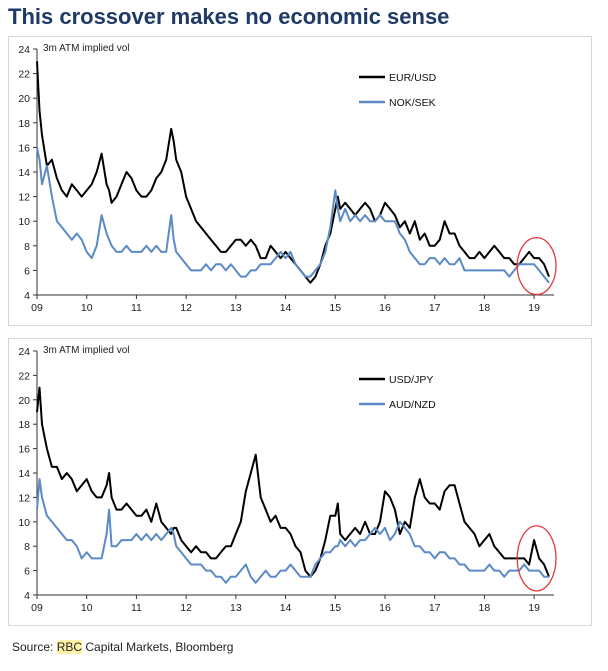 Image resolution: width=608 pixels, height=671 pixels. What do you see at coordinates (412, 405) in the screenshot?
I see `legend-label: AUD/NZD` at bounding box center [412, 405].